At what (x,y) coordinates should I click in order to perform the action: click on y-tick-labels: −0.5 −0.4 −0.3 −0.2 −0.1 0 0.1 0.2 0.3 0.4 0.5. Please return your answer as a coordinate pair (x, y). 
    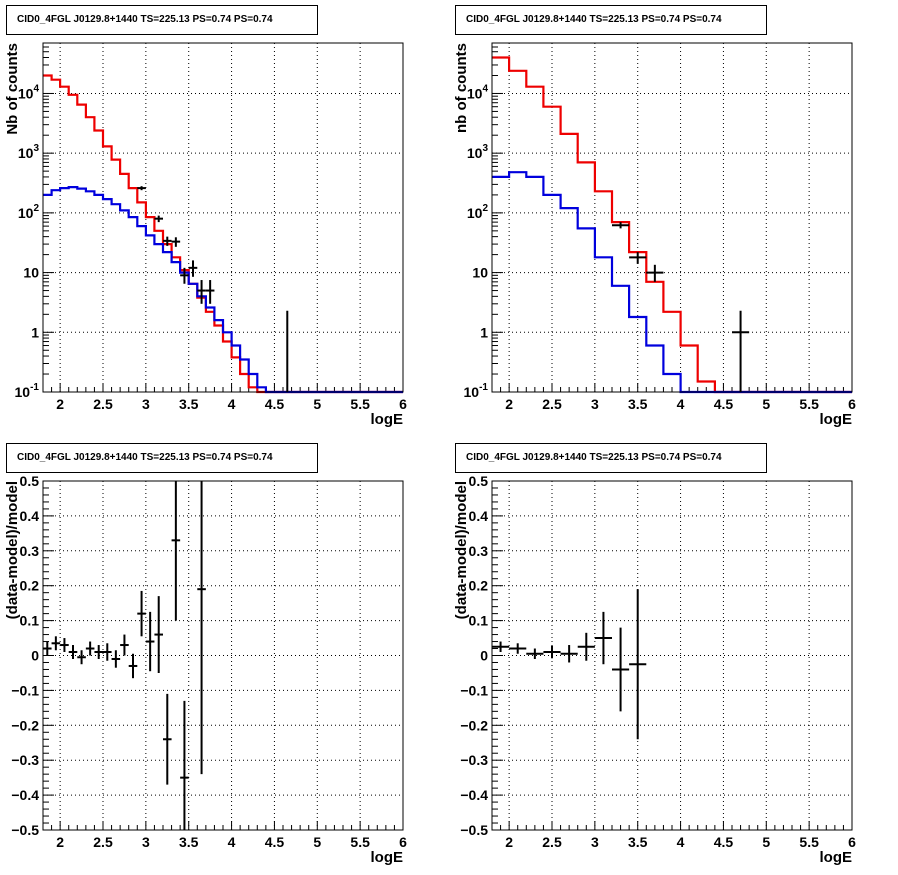
    Looking at the image, I should click on (25, 655).